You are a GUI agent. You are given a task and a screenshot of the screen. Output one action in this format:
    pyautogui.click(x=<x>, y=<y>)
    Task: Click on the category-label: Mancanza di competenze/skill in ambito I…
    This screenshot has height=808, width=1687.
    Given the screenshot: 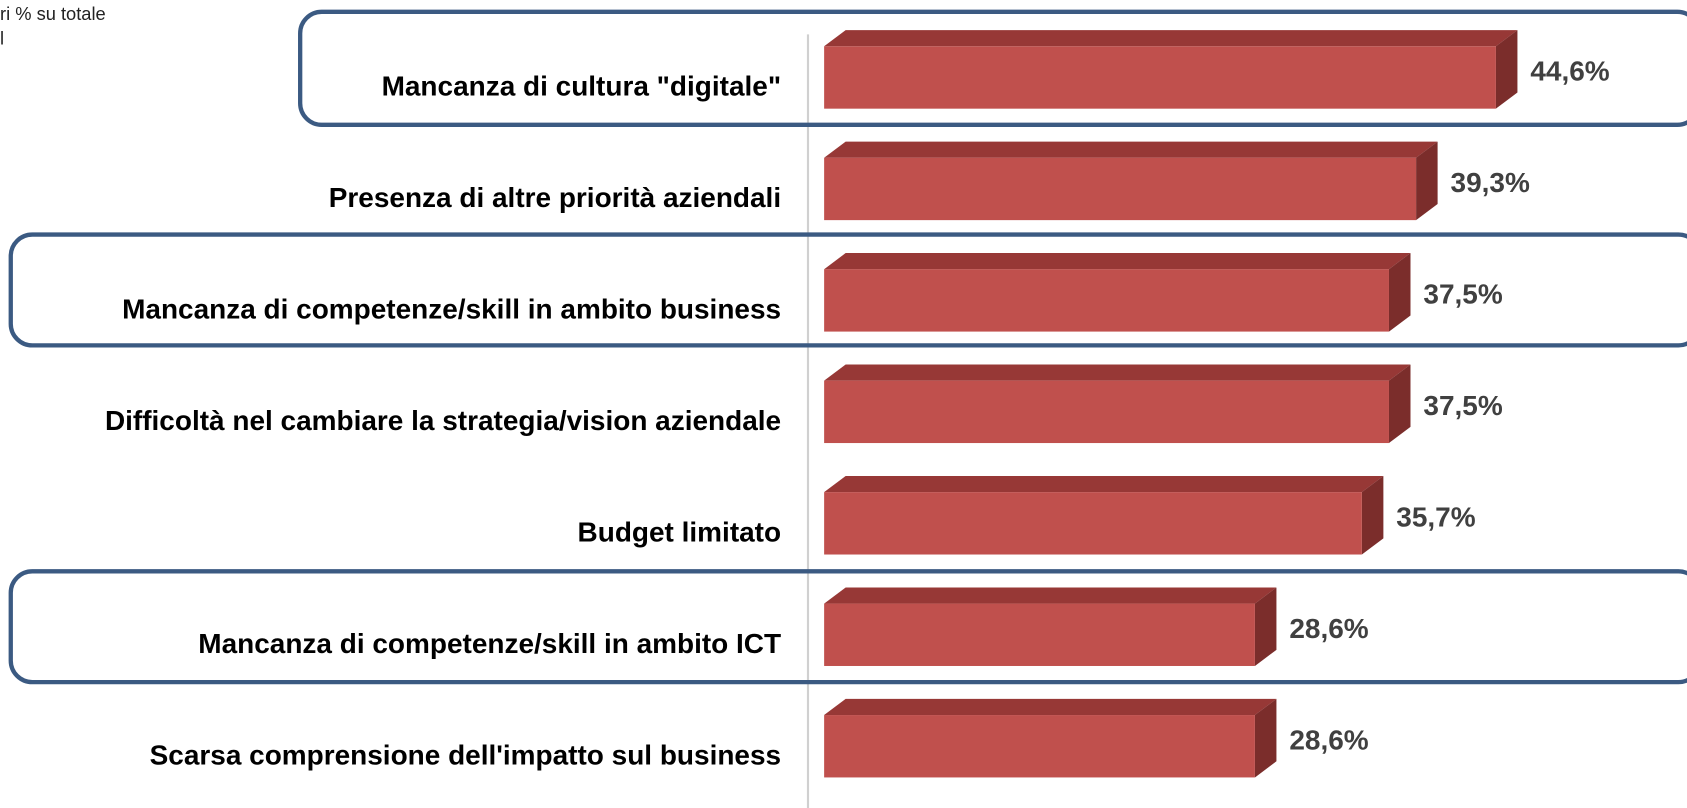 What is the action you would take?
    pyautogui.click(x=489, y=643)
    